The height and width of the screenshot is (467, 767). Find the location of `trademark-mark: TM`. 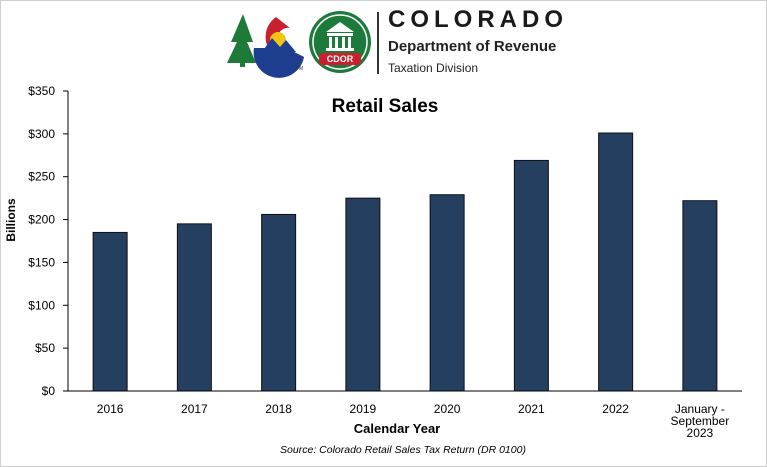

trademark-mark: TM is located at coordinates (299, 69).